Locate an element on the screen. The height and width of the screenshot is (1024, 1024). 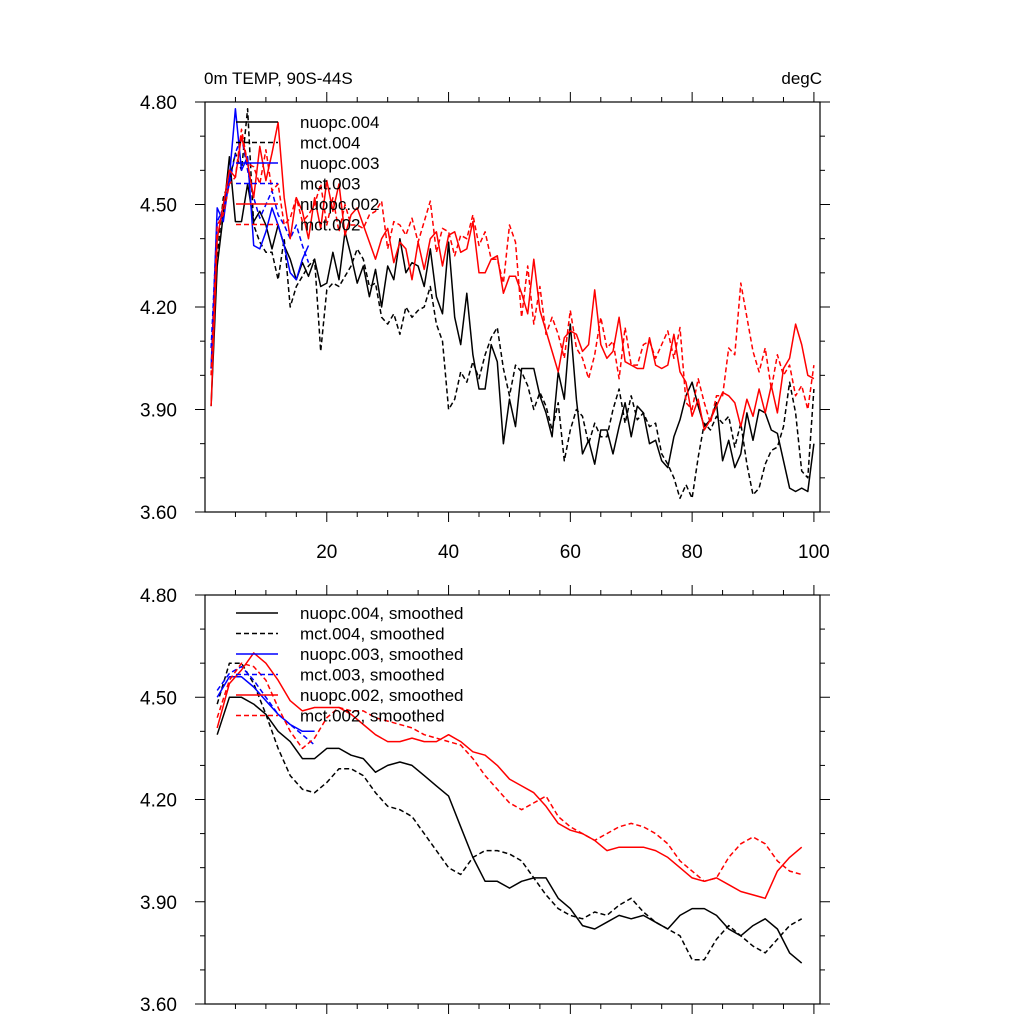
x-tick-label: 20 is located at coordinates (326, 552).